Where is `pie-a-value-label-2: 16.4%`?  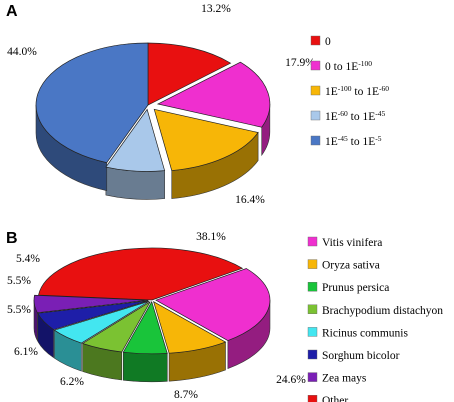
pie-a-value-label-2: 16.4% is located at coordinates (250, 200).